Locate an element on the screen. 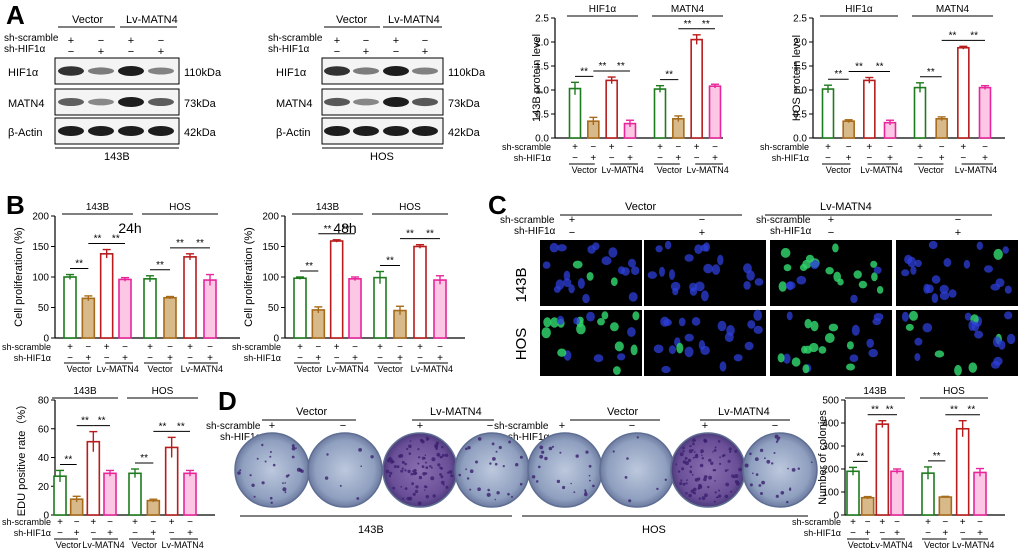  chart-cp24-group-label-2: HOS is located at coordinates (180, 207).